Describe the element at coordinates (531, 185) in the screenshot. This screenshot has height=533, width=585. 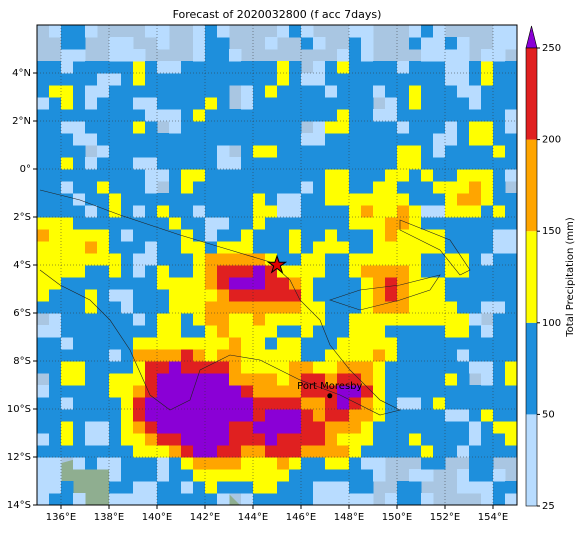
I see `colorbar-segment` at that location.